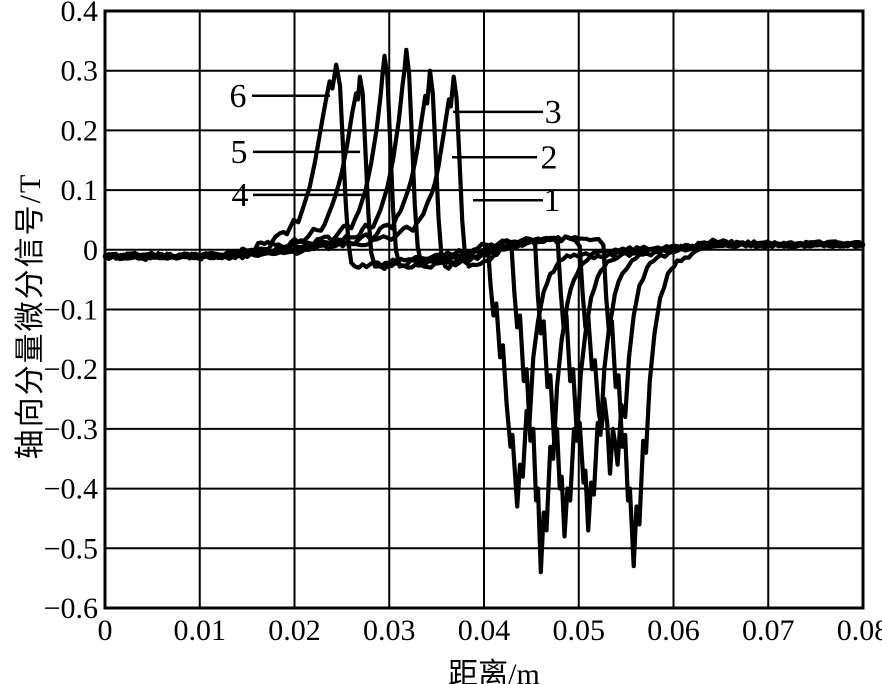  Describe the element at coordinates (80, 14) in the screenshot. I see `y-tick-label: 0.4` at that location.